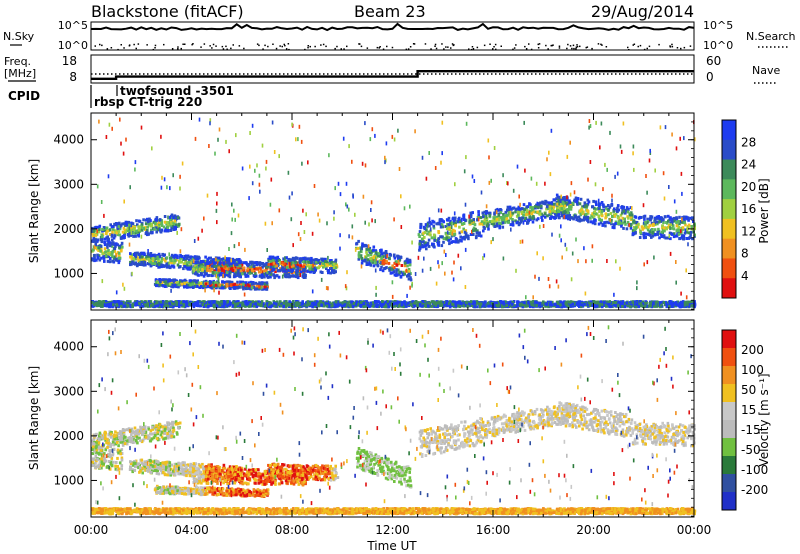 This screenshot has width=800, height=554. I want to click on freq-left-tick-bottom: 8, so click(73, 77).